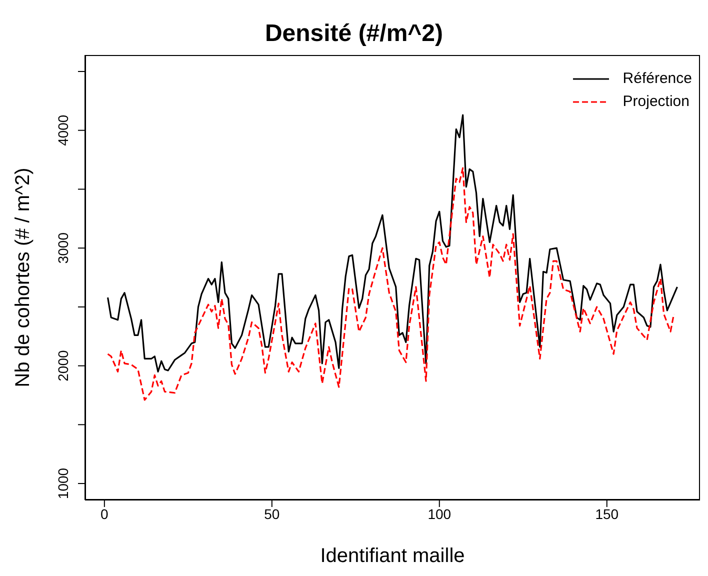 This screenshot has height=576, width=708. What do you see at coordinates (354, 34) in the screenshot?
I see `chart-title: Densité (#/m^2)` at bounding box center [354, 34].